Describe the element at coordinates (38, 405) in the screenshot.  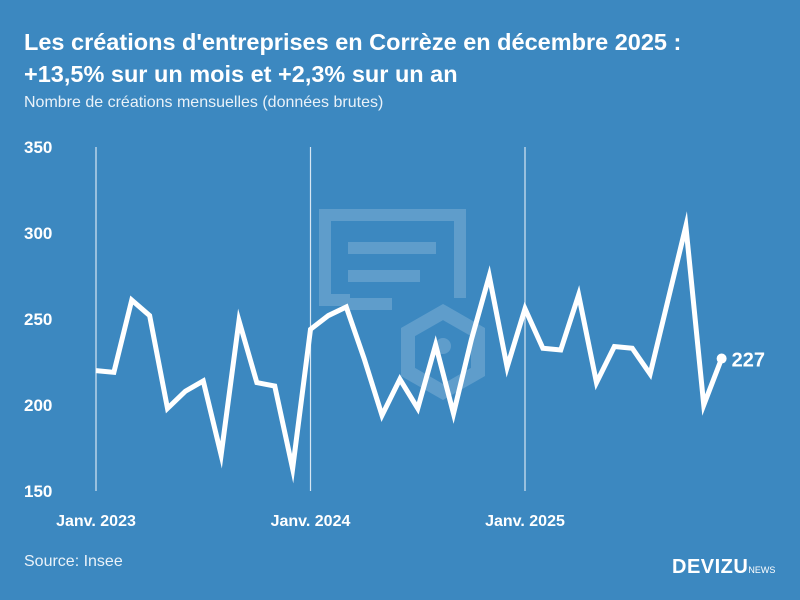
I see `y-tick-label: 200` at that location.